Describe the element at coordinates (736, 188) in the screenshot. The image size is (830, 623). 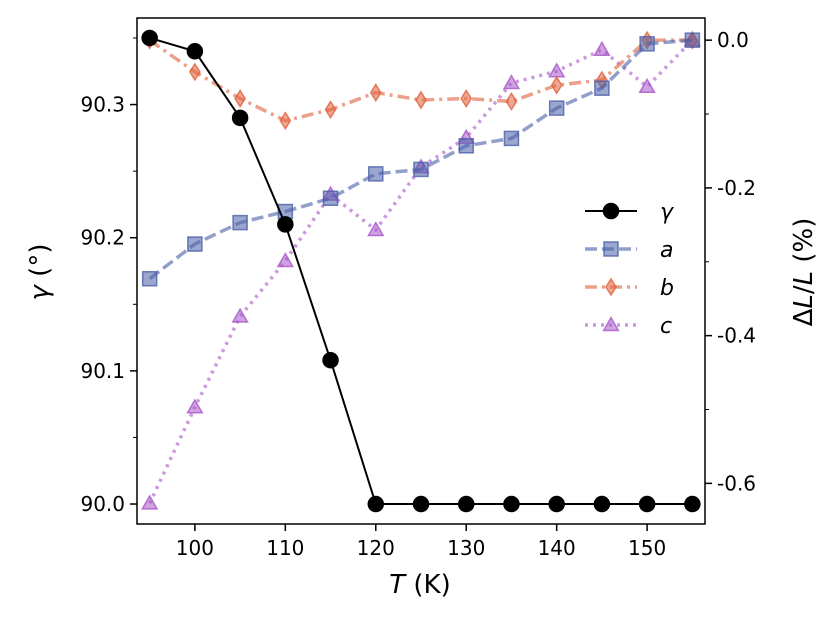
I see `y-right-tick-label: -0.2` at that location.